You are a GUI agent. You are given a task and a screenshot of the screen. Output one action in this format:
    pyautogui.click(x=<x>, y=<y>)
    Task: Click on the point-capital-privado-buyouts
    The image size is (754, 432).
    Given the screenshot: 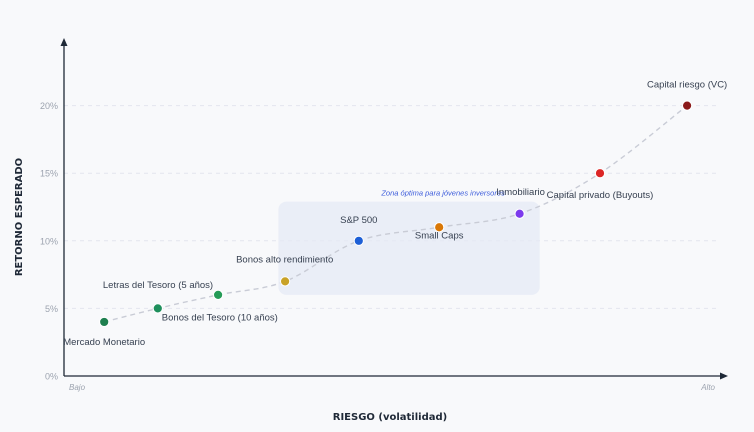 What is the action you would take?
    pyautogui.click(x=600, y=173)
    